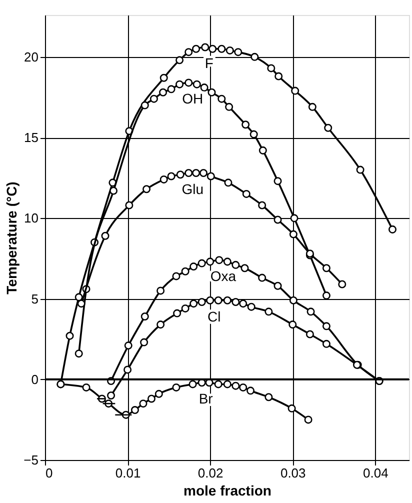  Describe the element at coordinates (293, 473) in the screenshot. I see `x-tick-label: 0.03` at that location.